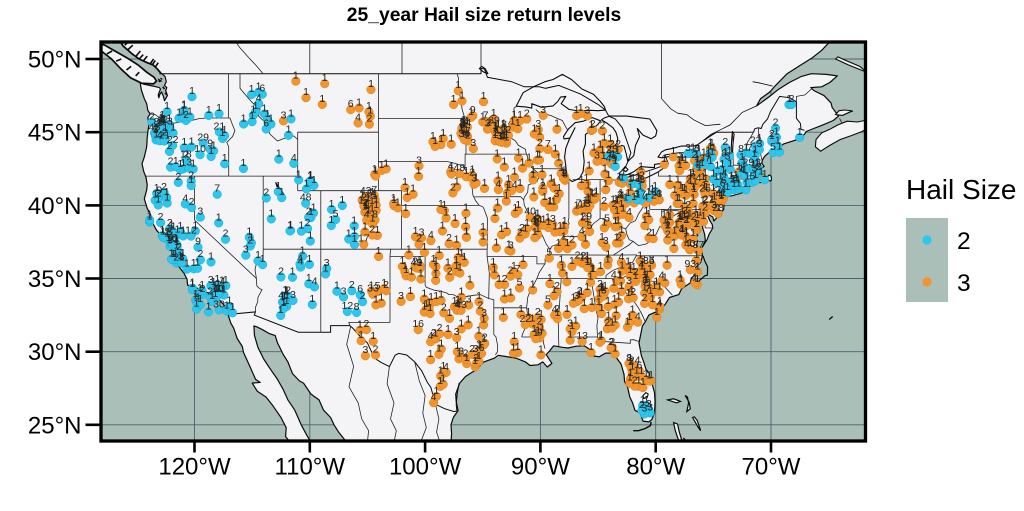  I want to click on svg-text: 17, so click(364, 201).